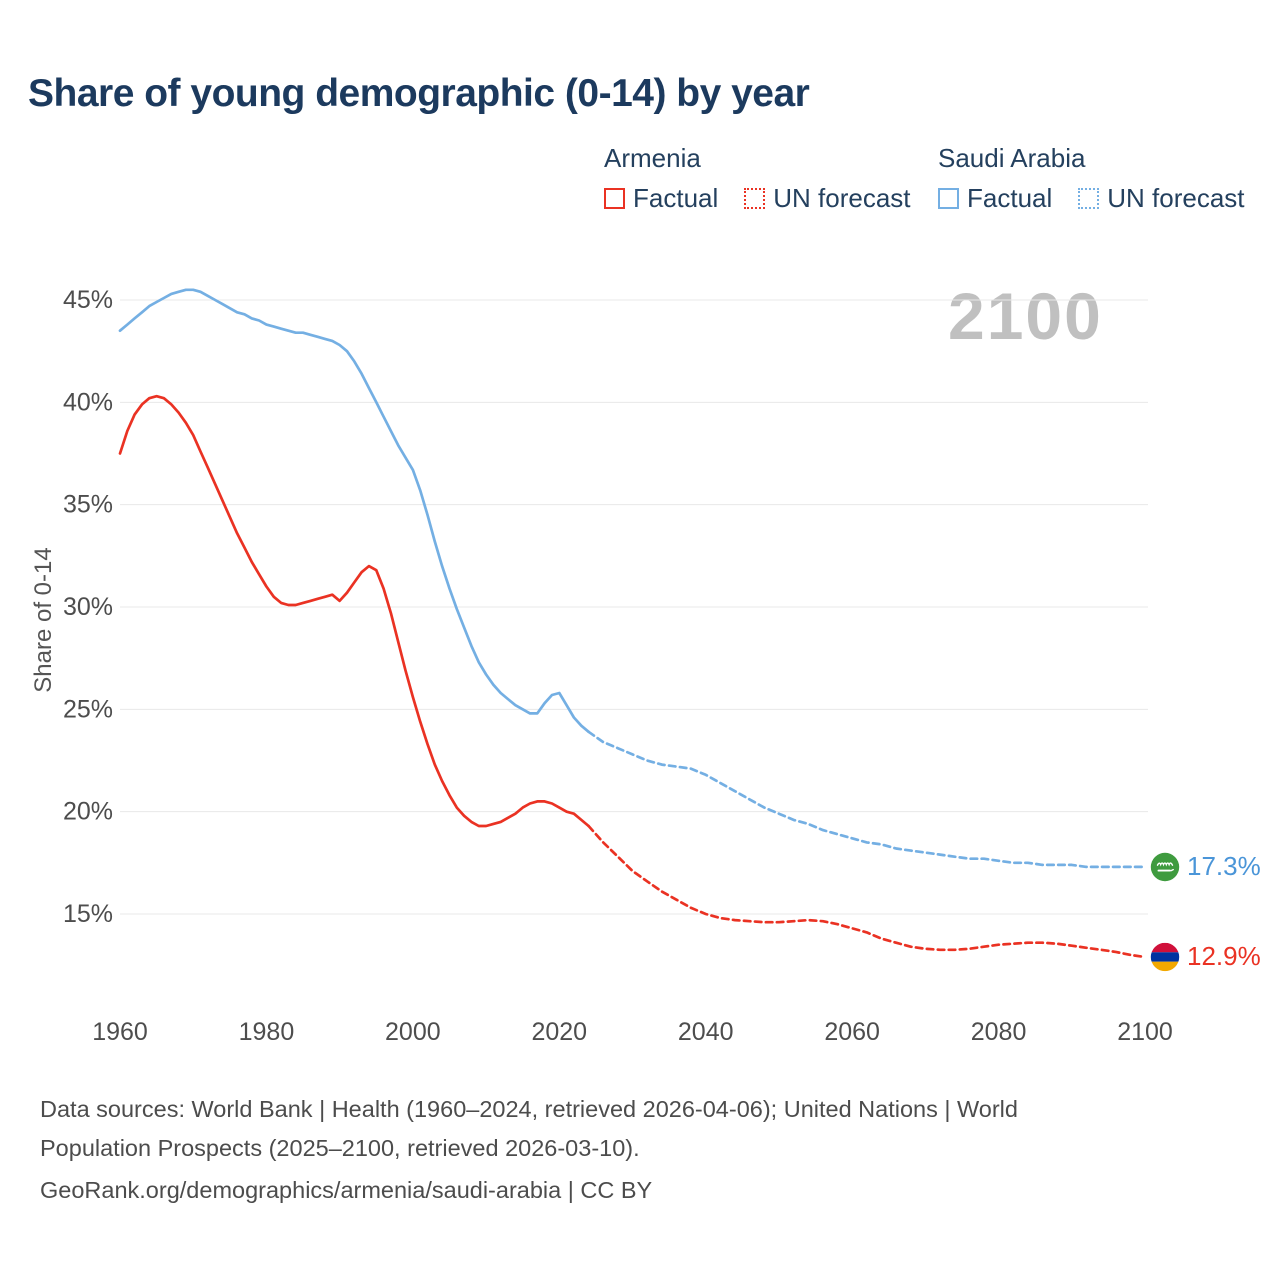 The height and width of the screenshot is (1280, 1280). Describe the element at coordinates (999, 1032) in the screenshot. I see `x-axis-tick-label: 2080` at that location.